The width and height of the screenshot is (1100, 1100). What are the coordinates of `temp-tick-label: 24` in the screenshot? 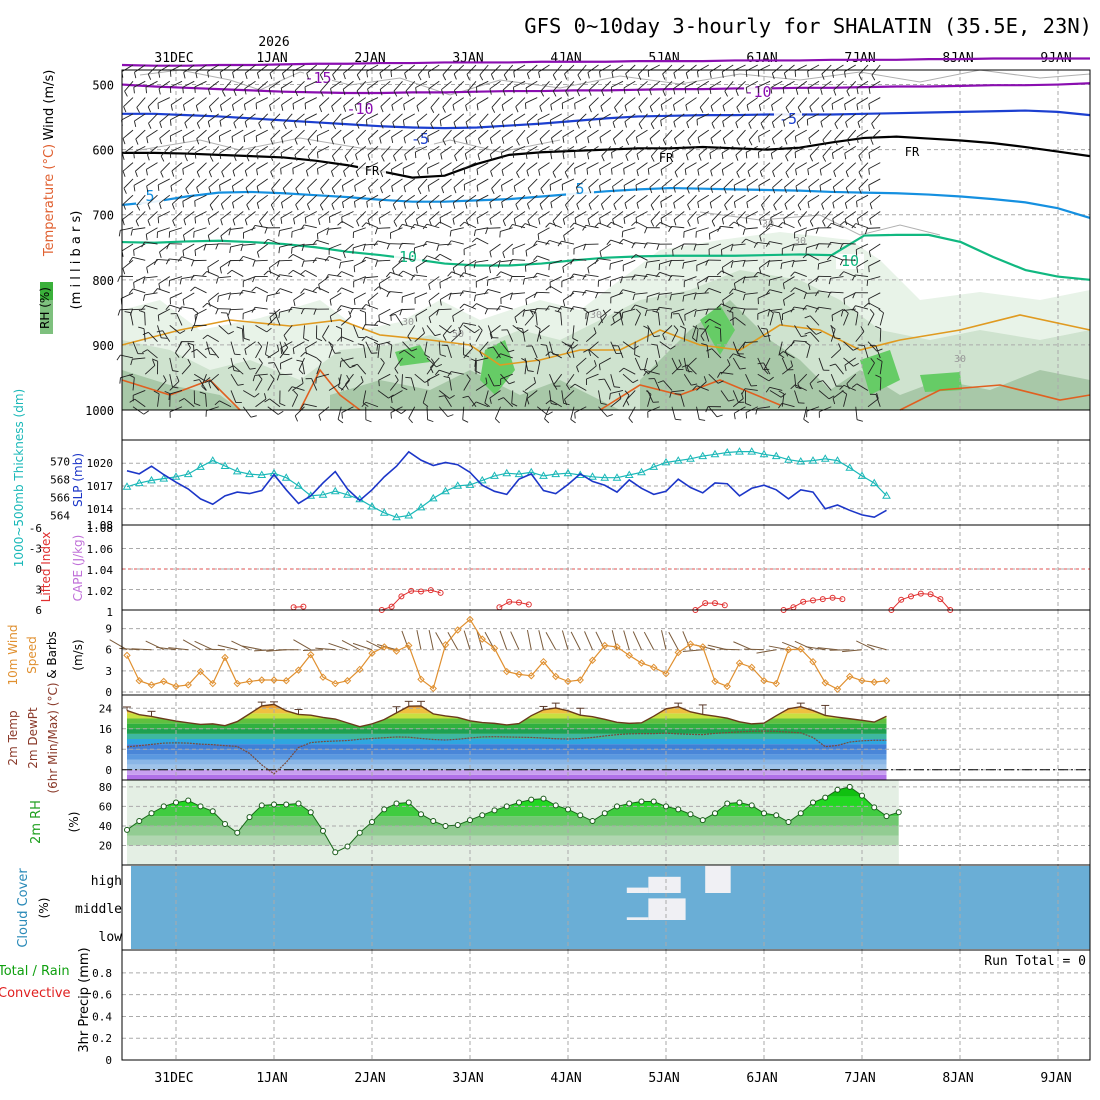 It's located at (106, 708).